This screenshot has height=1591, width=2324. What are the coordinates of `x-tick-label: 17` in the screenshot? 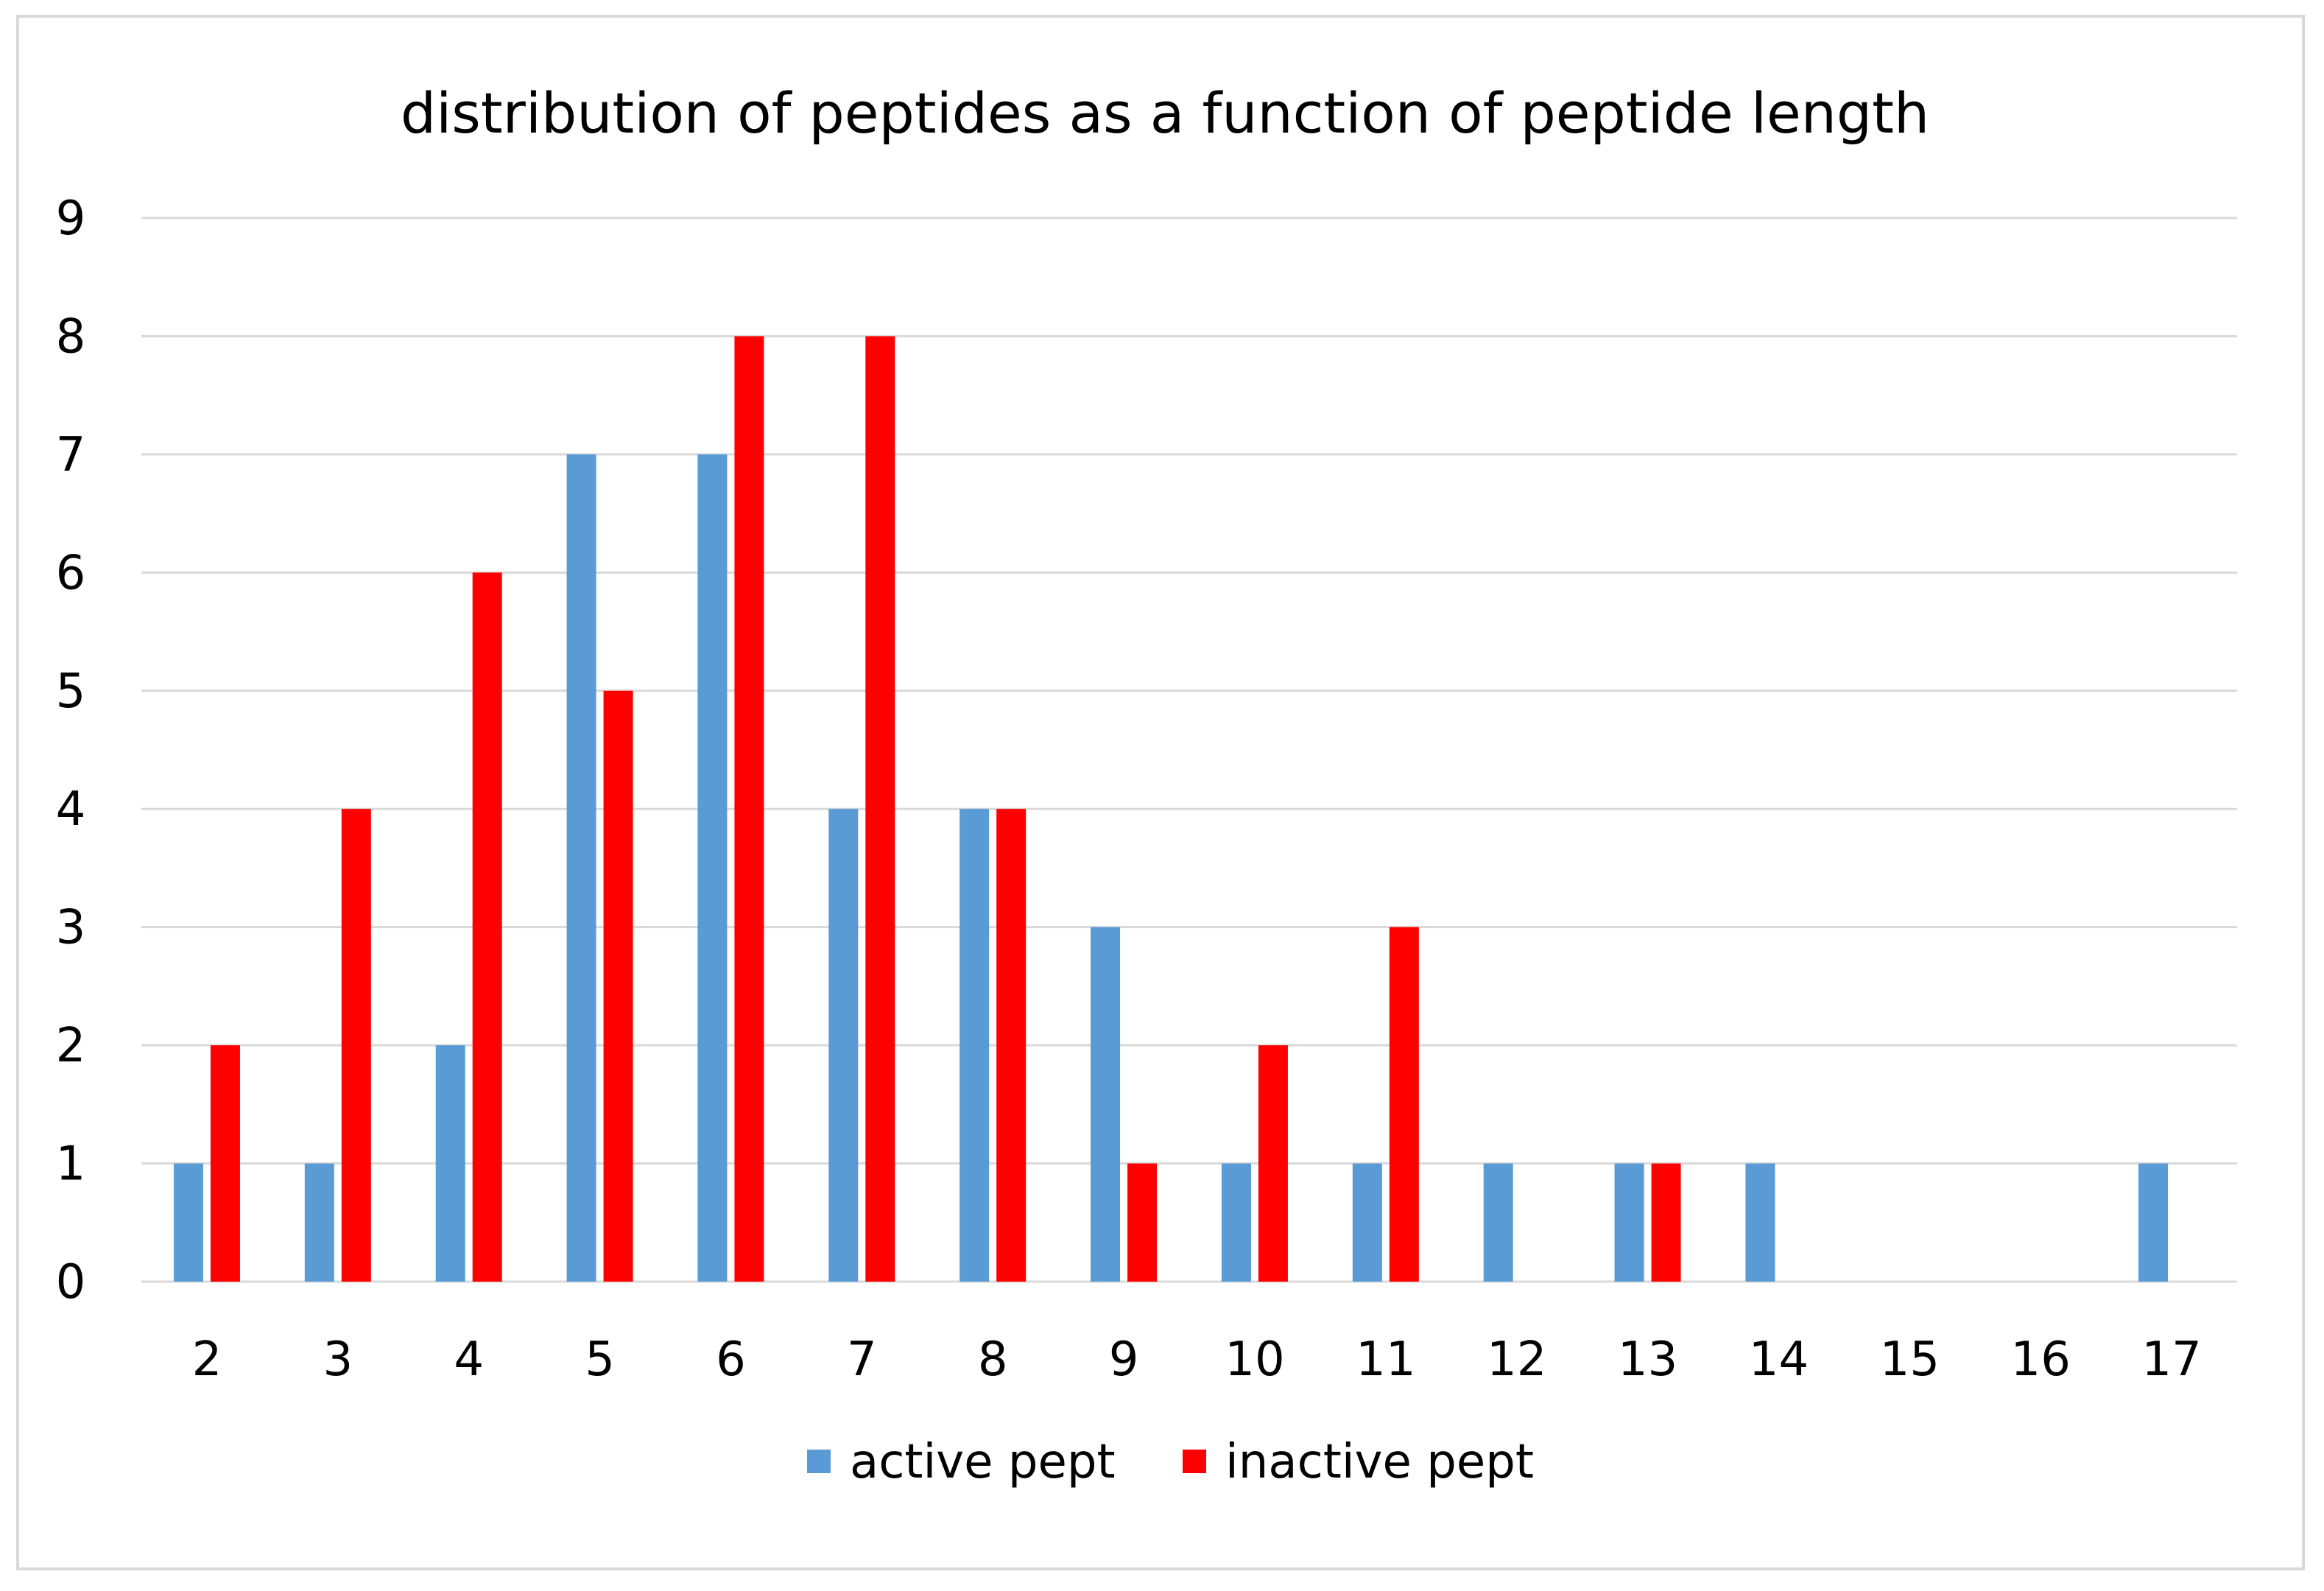 It's located at (2171, 1359).